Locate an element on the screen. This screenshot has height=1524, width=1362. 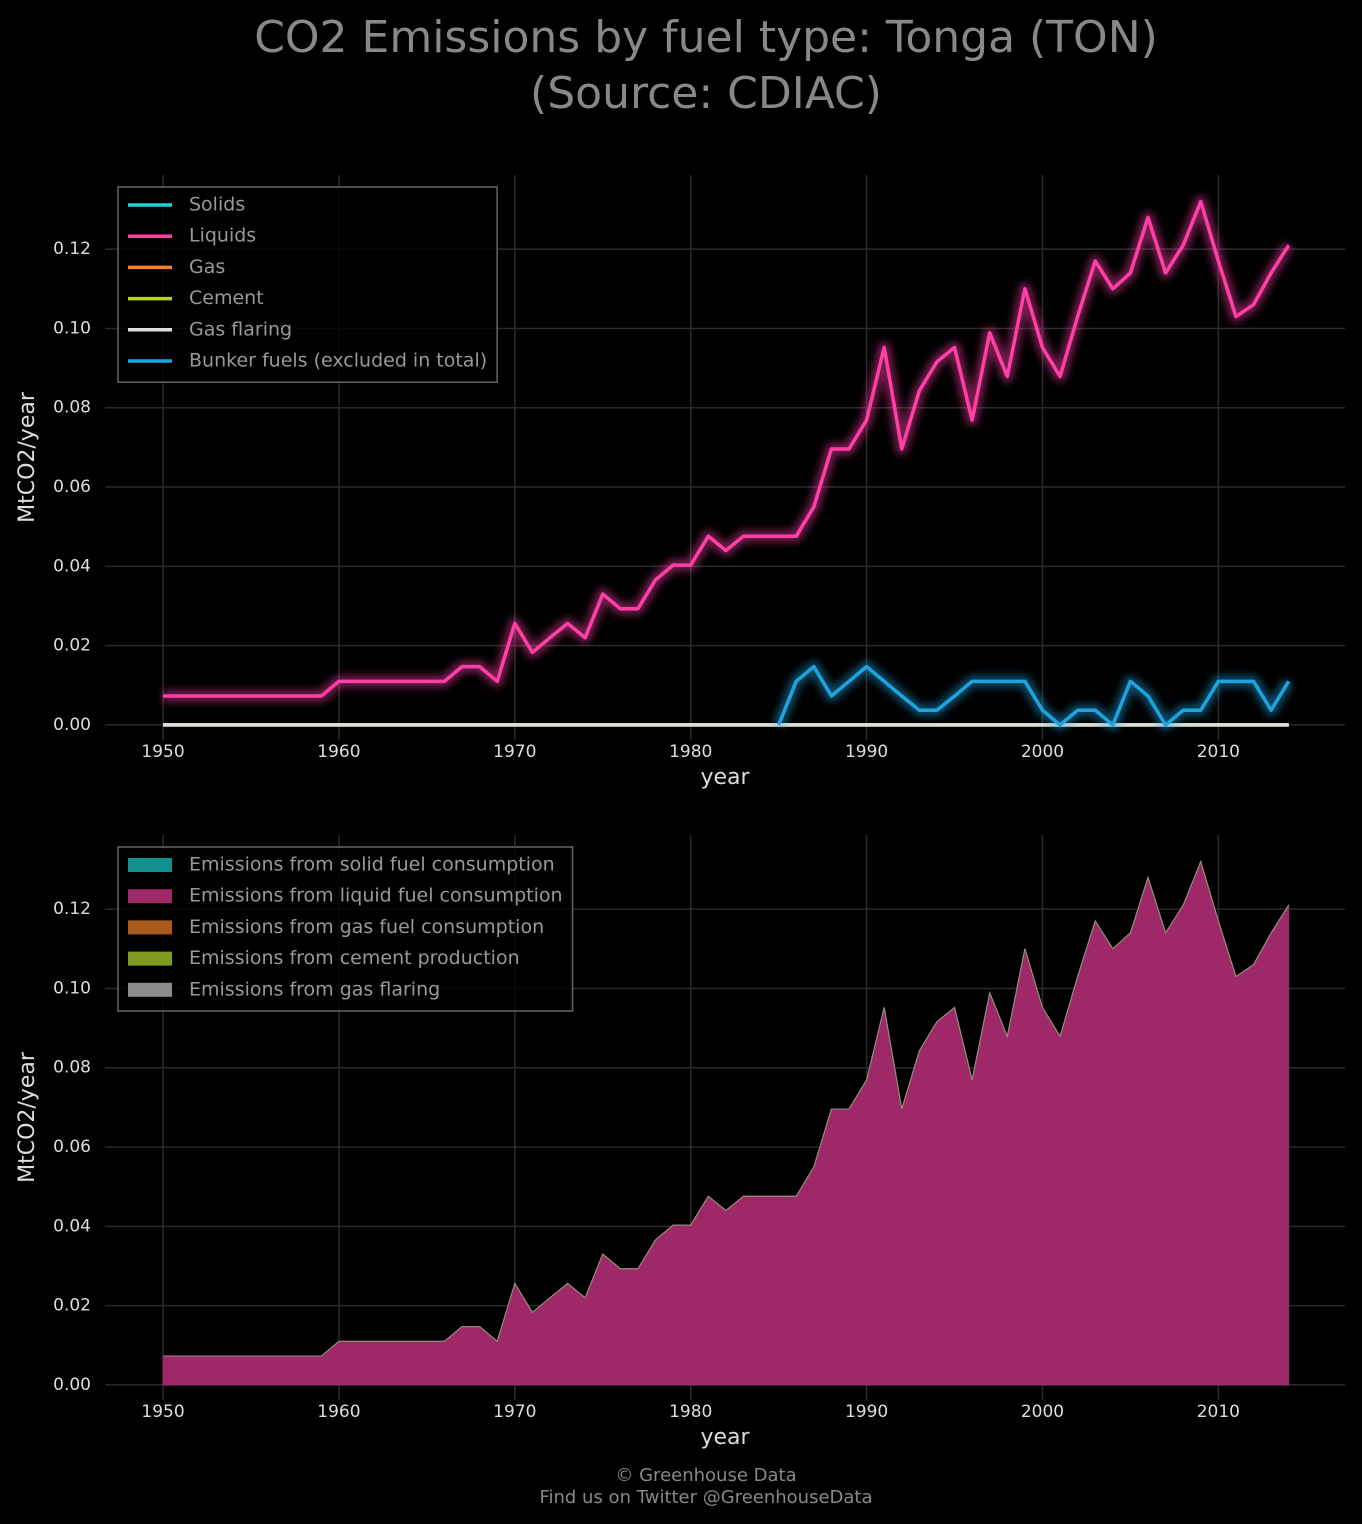
legend-label: Emissions from gas flaring is located at coordinates (314, 989).